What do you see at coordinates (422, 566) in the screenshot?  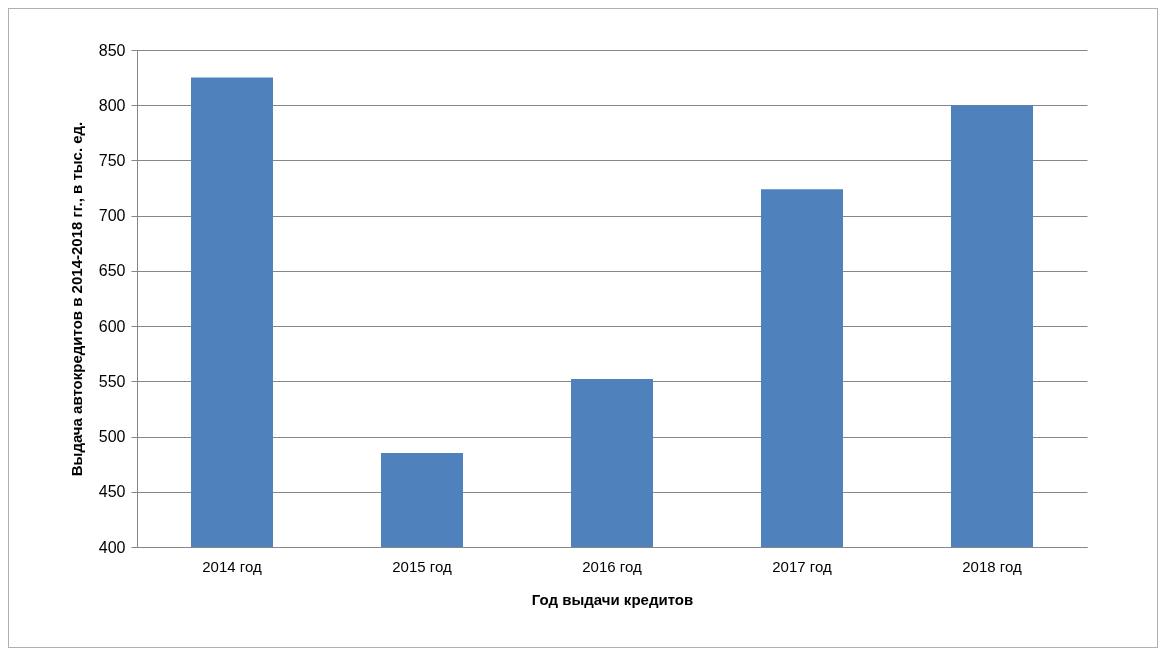 I see `x-tick-label: 2015 год` at bounding box center [422, 566].